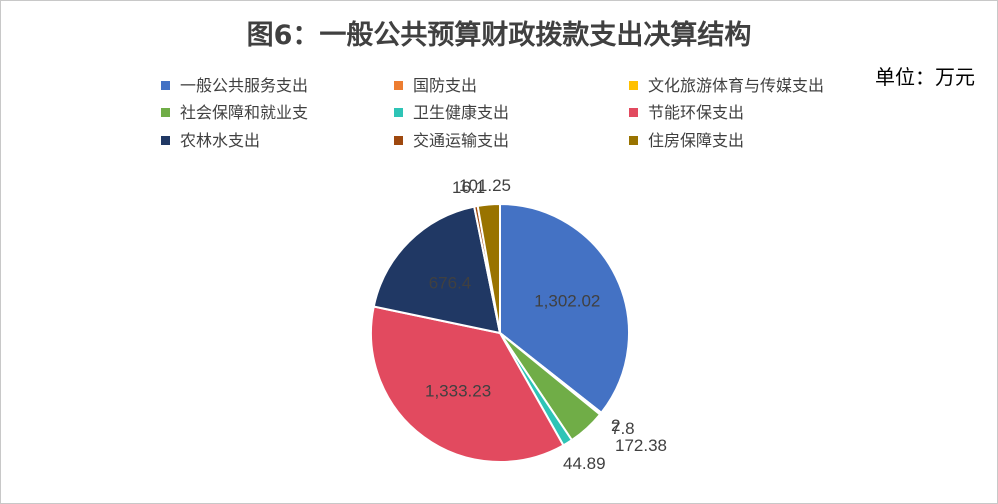 This screenshot has width=998, height=504. Describe the element at coordinates (220, 140) in the screenshot. I see `legend-label: 农林水支出` at that location.